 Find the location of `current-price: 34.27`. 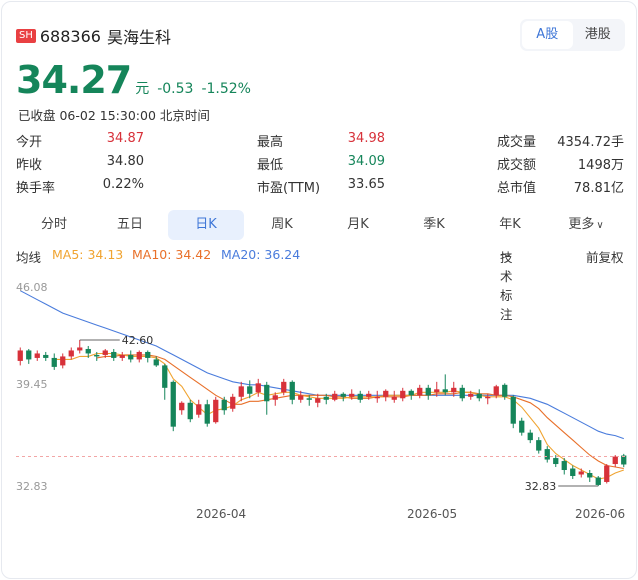

current-price: 34.27 is located at coordinates (74, 80).